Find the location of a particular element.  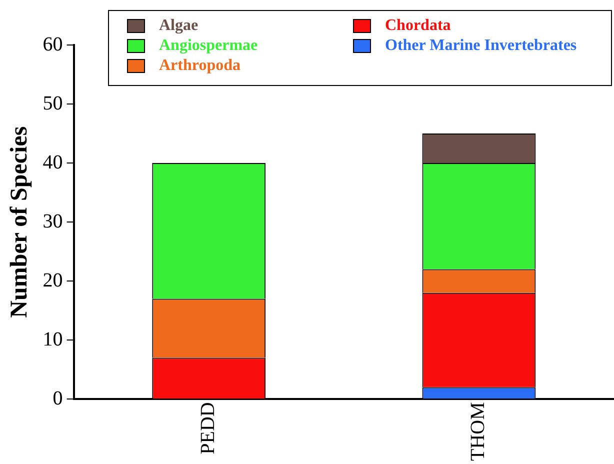

legend-label: Chordata is located at coordinates (418, 26).